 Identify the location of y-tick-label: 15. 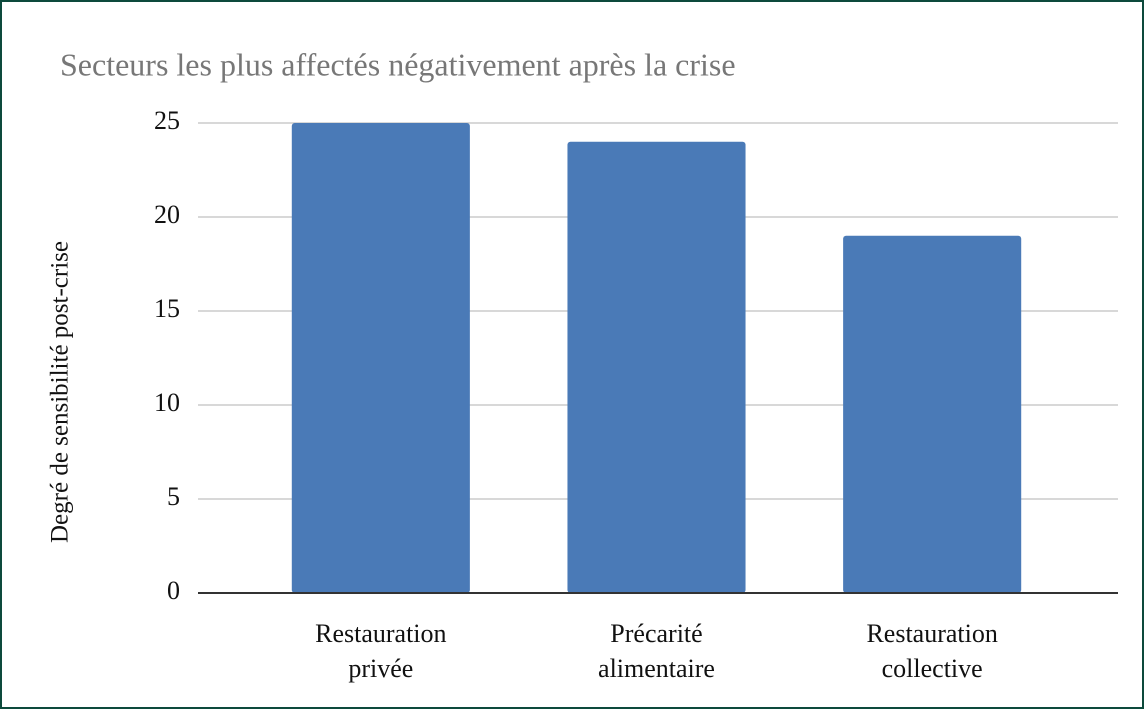
(167, 308).